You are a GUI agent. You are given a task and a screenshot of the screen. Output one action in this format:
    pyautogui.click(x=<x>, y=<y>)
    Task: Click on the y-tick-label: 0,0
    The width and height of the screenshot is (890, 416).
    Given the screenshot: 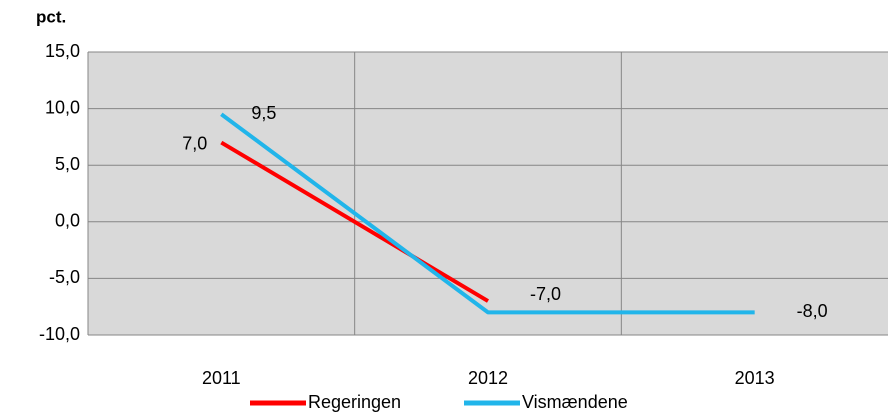 What is the action you would take?
    pyautogui.click(x=67, y=221)
    